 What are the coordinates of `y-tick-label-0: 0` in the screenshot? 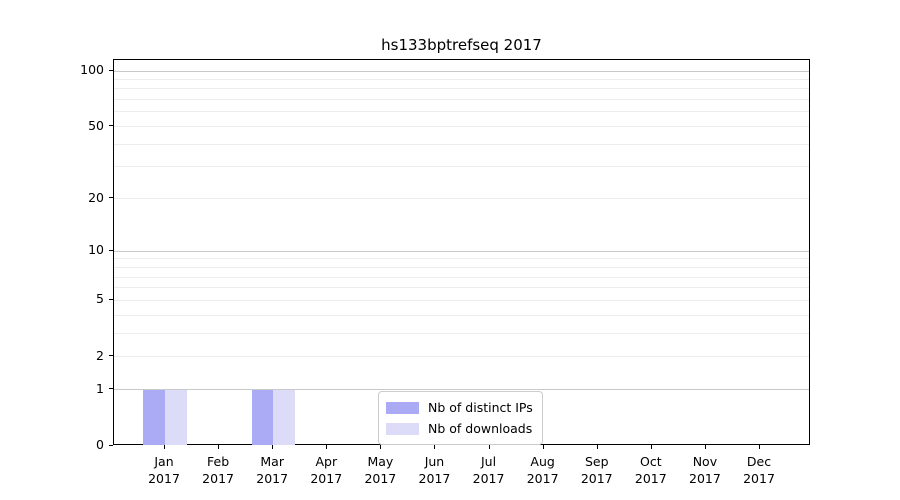 It's located at (100, 444).